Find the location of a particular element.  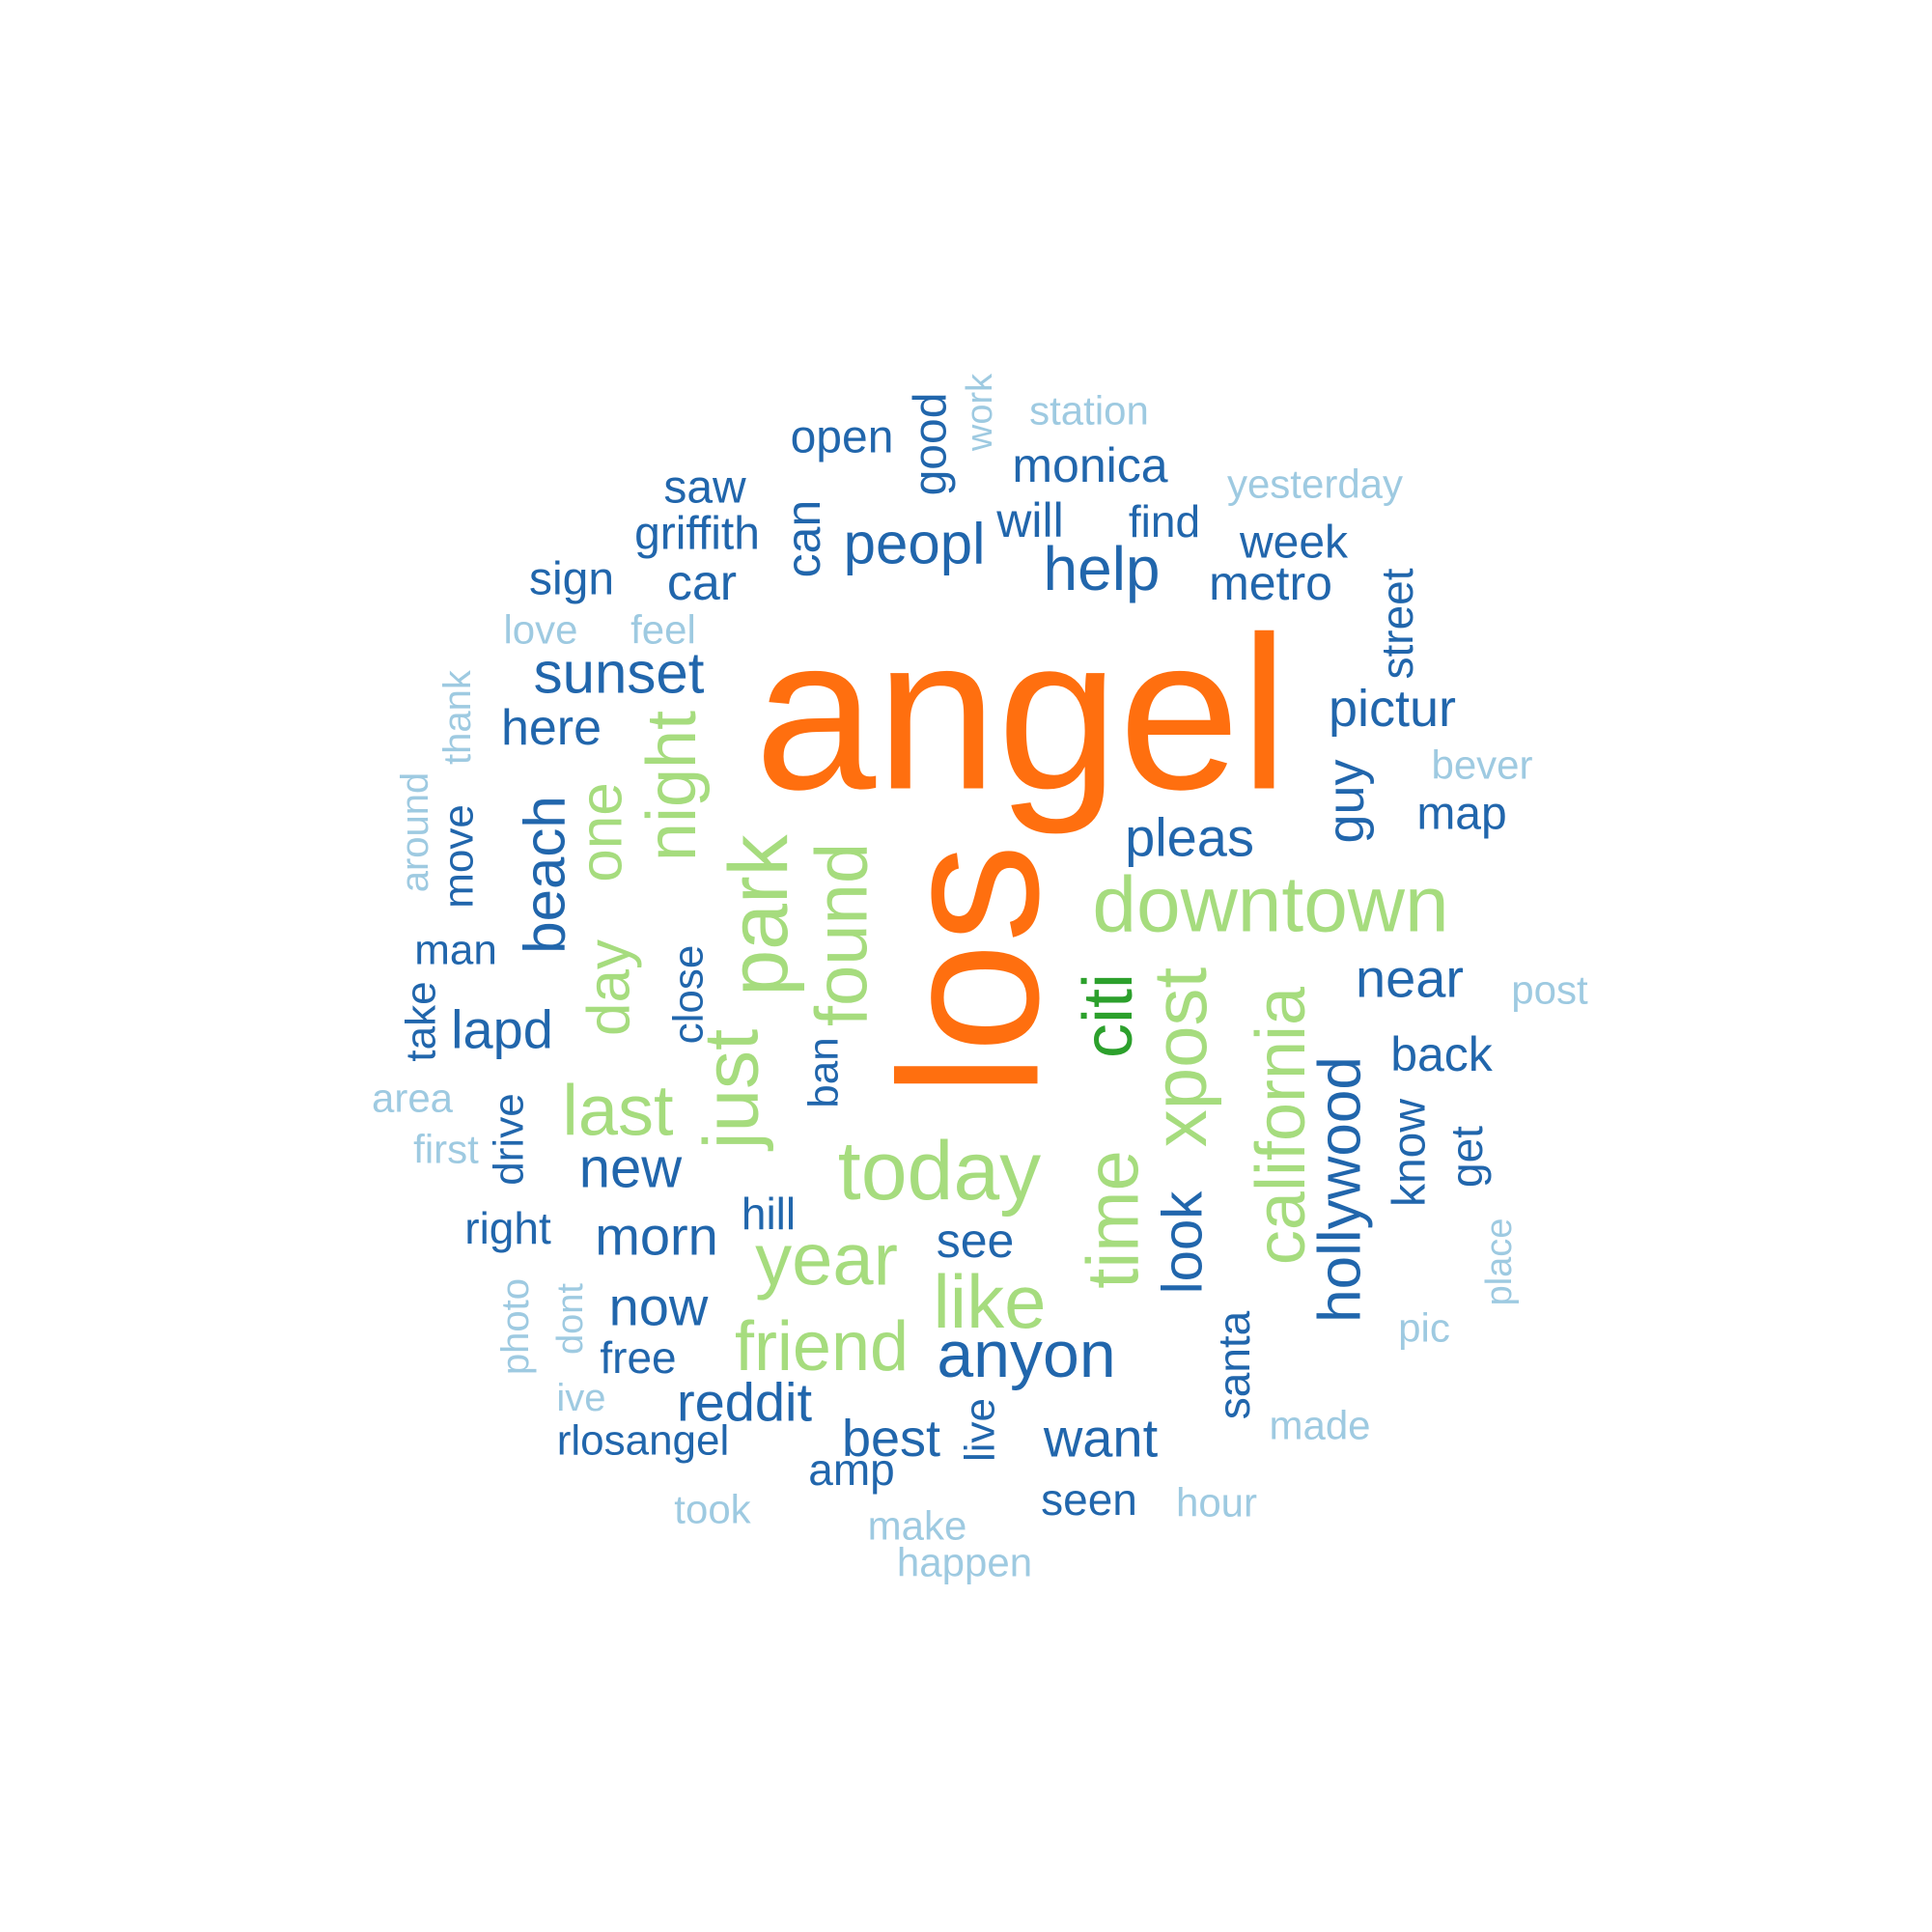

word-know: know is located at coordinates (1411, 1153).